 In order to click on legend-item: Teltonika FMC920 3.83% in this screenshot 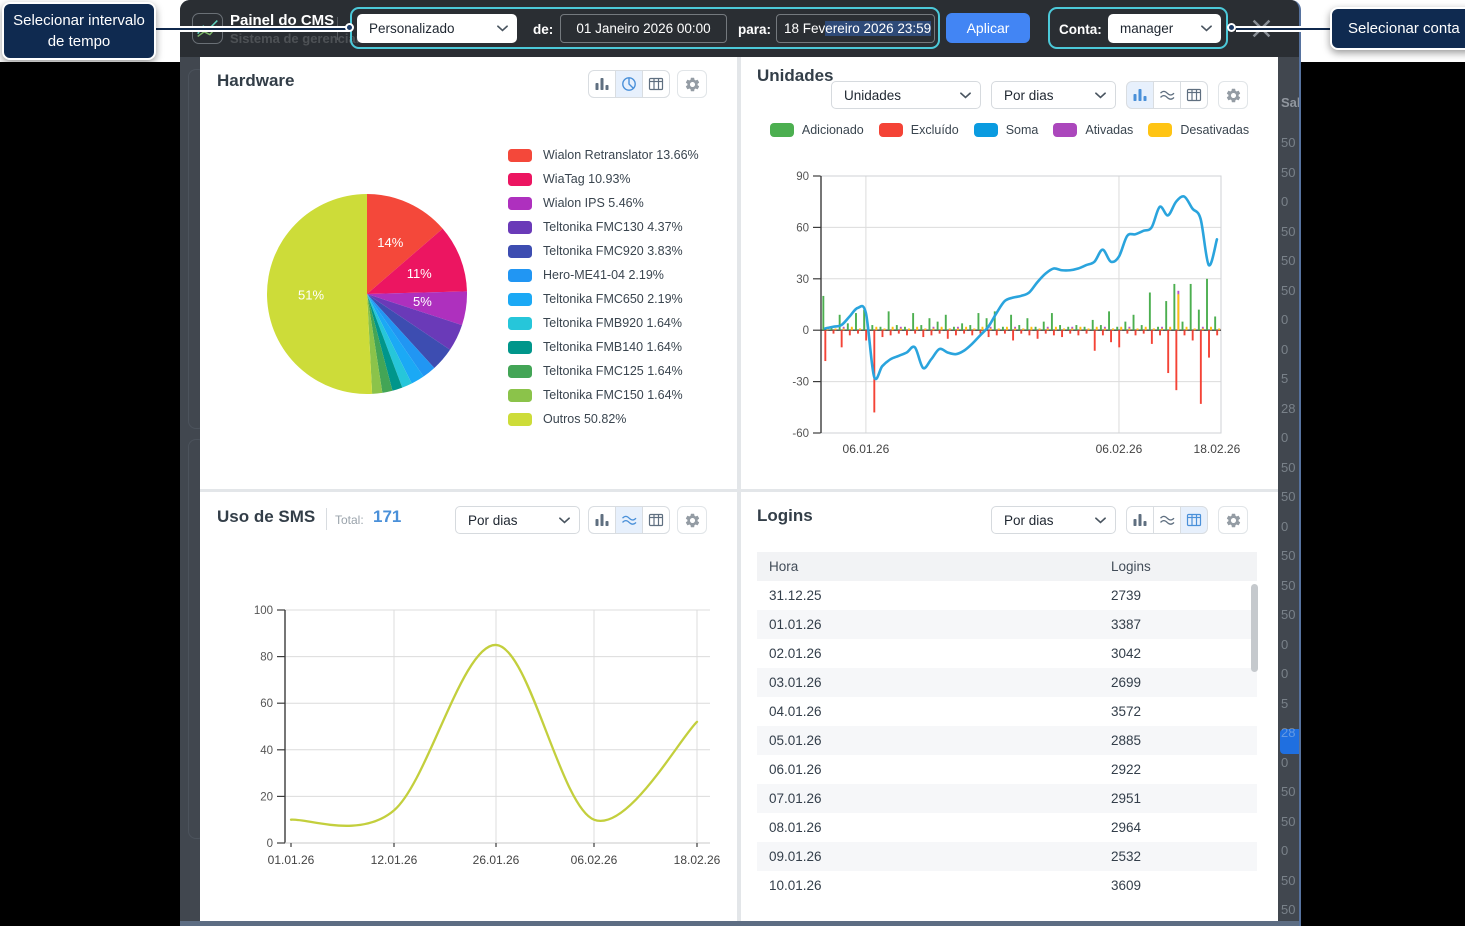, I will do `click(603, 251)`.